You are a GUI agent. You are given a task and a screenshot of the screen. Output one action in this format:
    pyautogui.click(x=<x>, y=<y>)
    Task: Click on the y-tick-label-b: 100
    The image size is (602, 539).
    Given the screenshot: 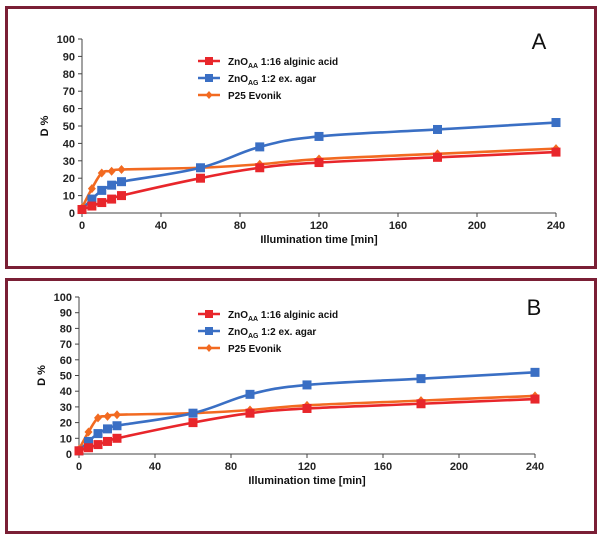 What is the action you would take?
    pyautogui.click(x=63, y=298)
    